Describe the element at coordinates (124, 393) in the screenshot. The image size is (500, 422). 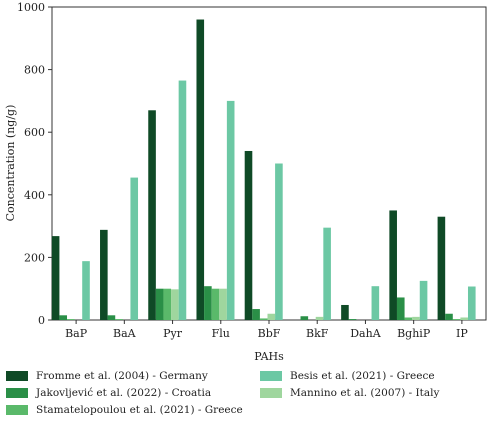
I see `legend-label: Jakovljević et al. (2022) - Croatia` at that location.